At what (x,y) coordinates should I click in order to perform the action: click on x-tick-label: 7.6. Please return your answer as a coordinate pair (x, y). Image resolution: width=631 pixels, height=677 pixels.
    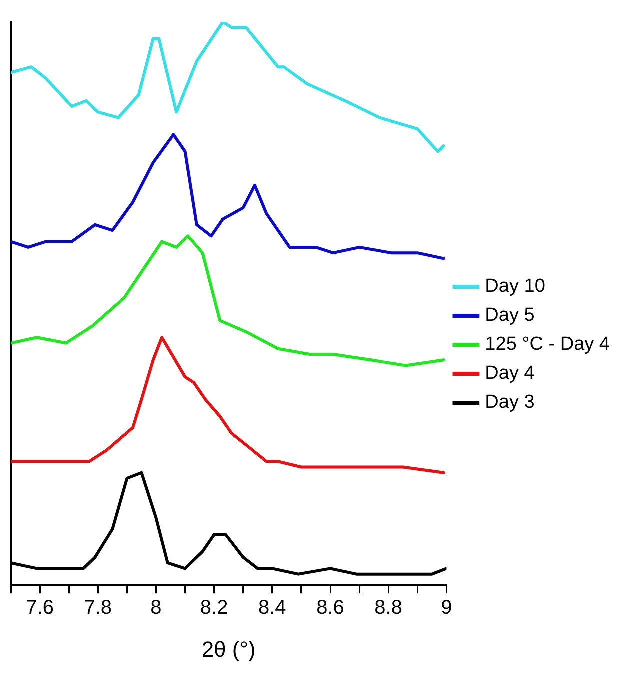
    Looking at the image, I should click on (40, 608).